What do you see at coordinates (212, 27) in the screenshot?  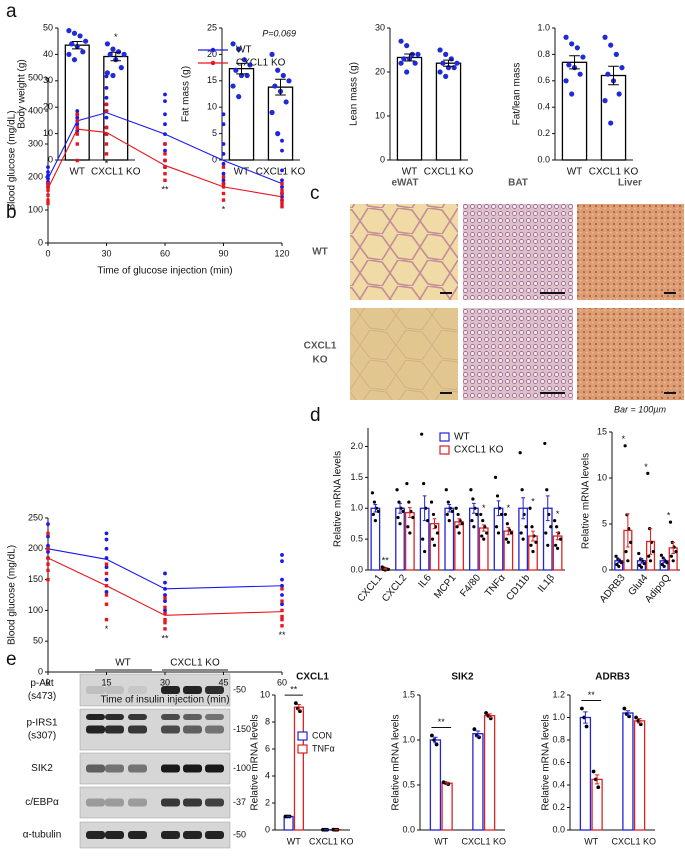 I see `y-tick-label: 25` at bounding box center [212, 27].